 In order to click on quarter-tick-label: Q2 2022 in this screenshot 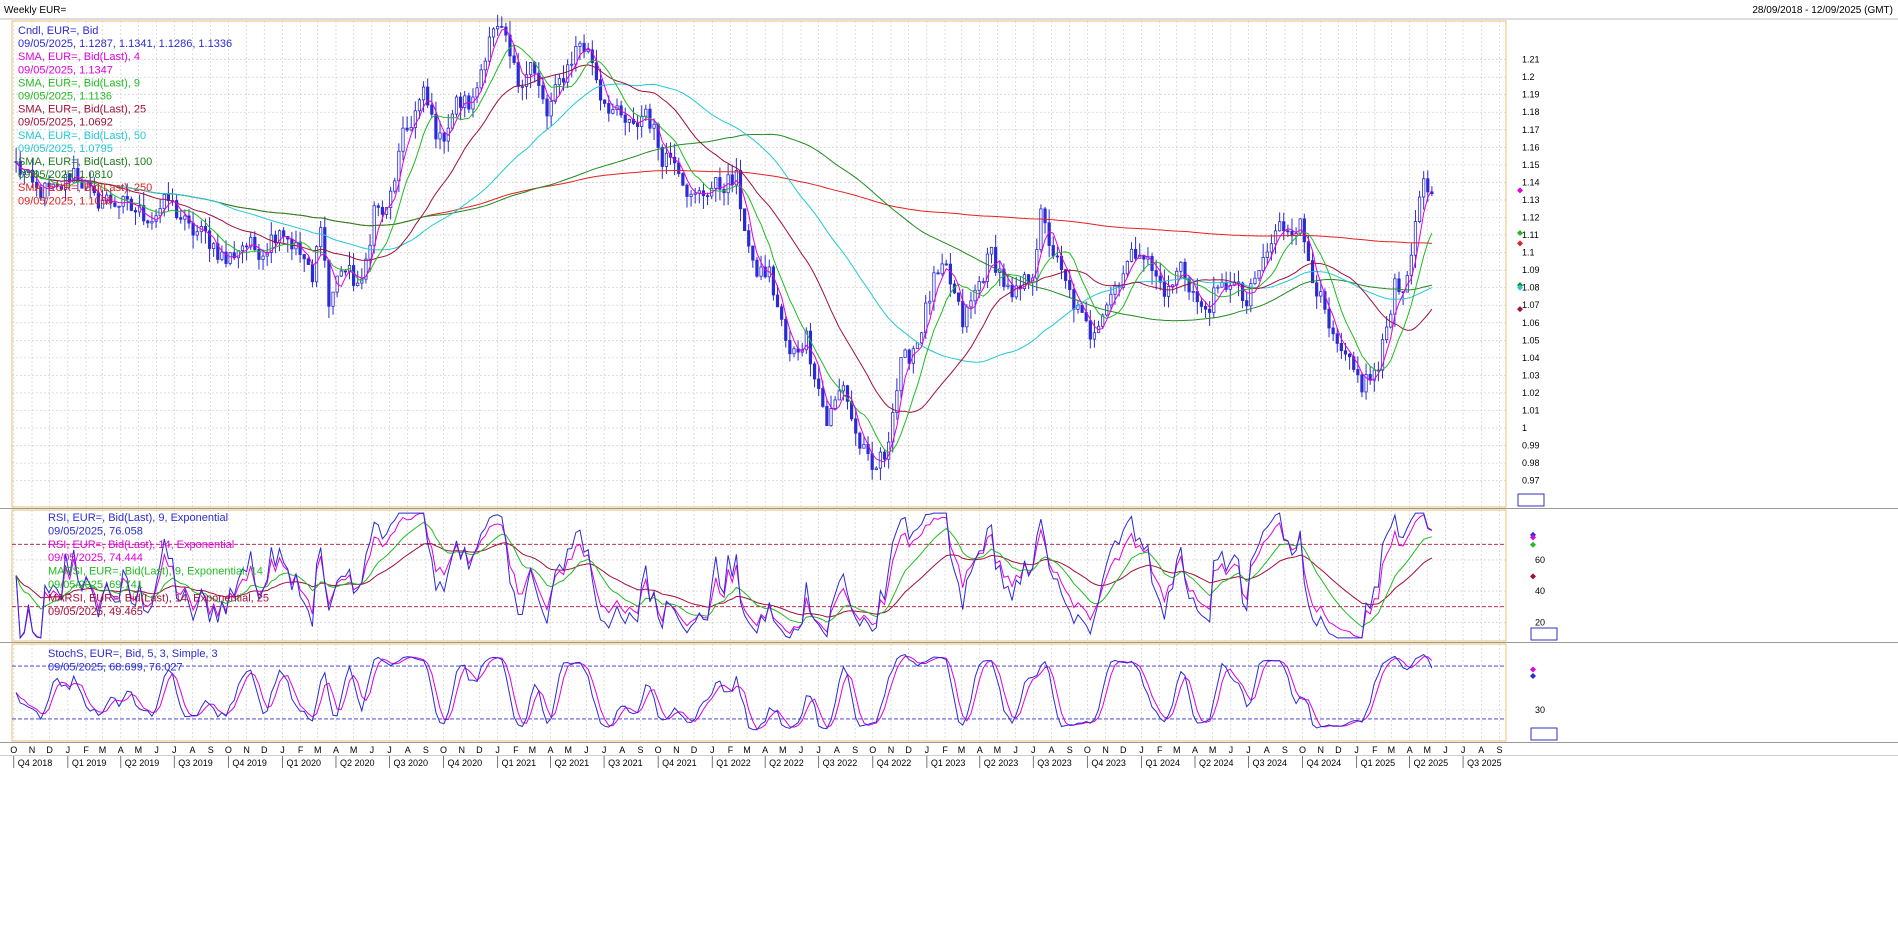, I will do `click(786, 763)`.